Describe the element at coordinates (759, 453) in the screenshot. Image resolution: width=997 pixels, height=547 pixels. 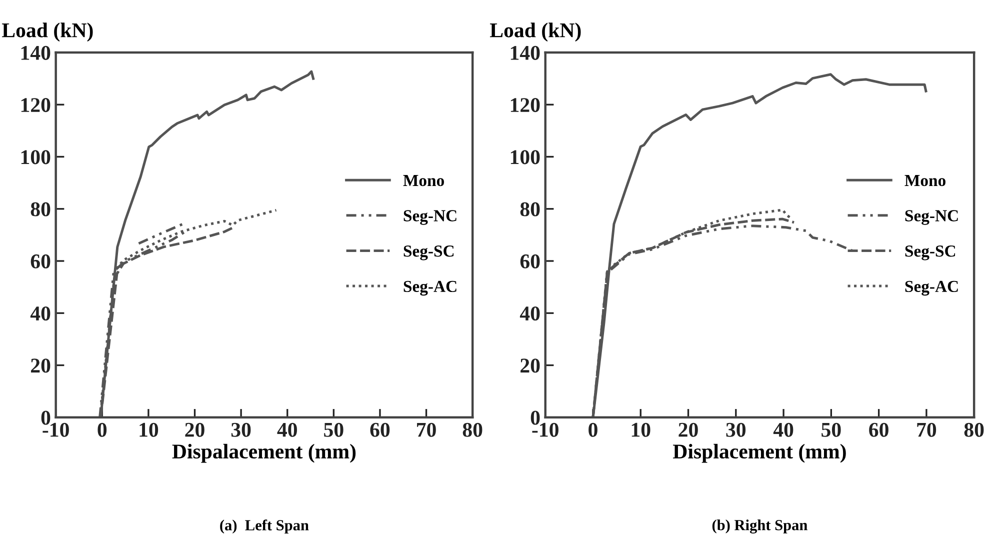
I see `x-axis-title: Displacement (mm)` at that location.